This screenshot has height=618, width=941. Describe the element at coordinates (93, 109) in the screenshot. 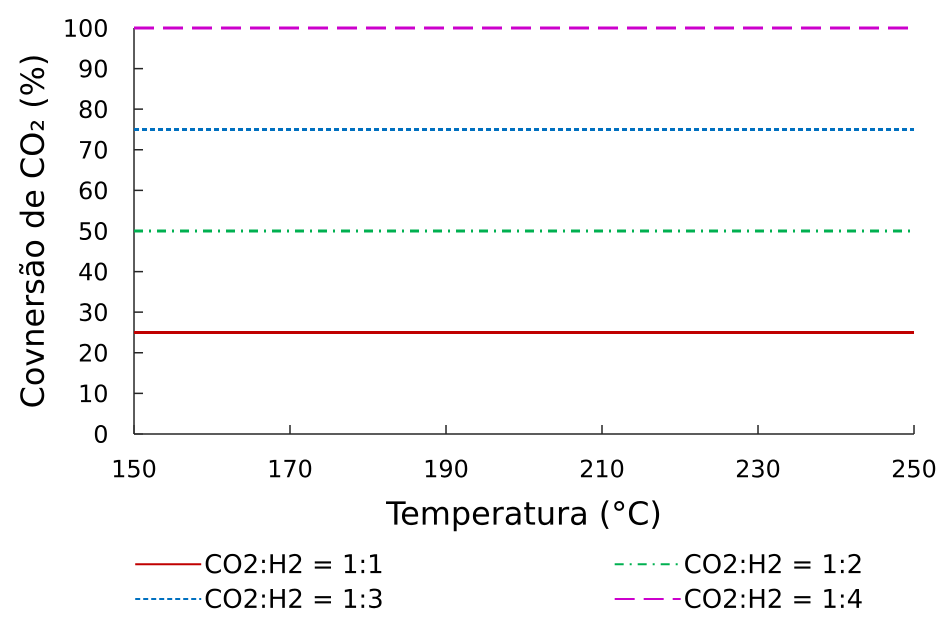

I see `y-tick-label: 80` at that location.